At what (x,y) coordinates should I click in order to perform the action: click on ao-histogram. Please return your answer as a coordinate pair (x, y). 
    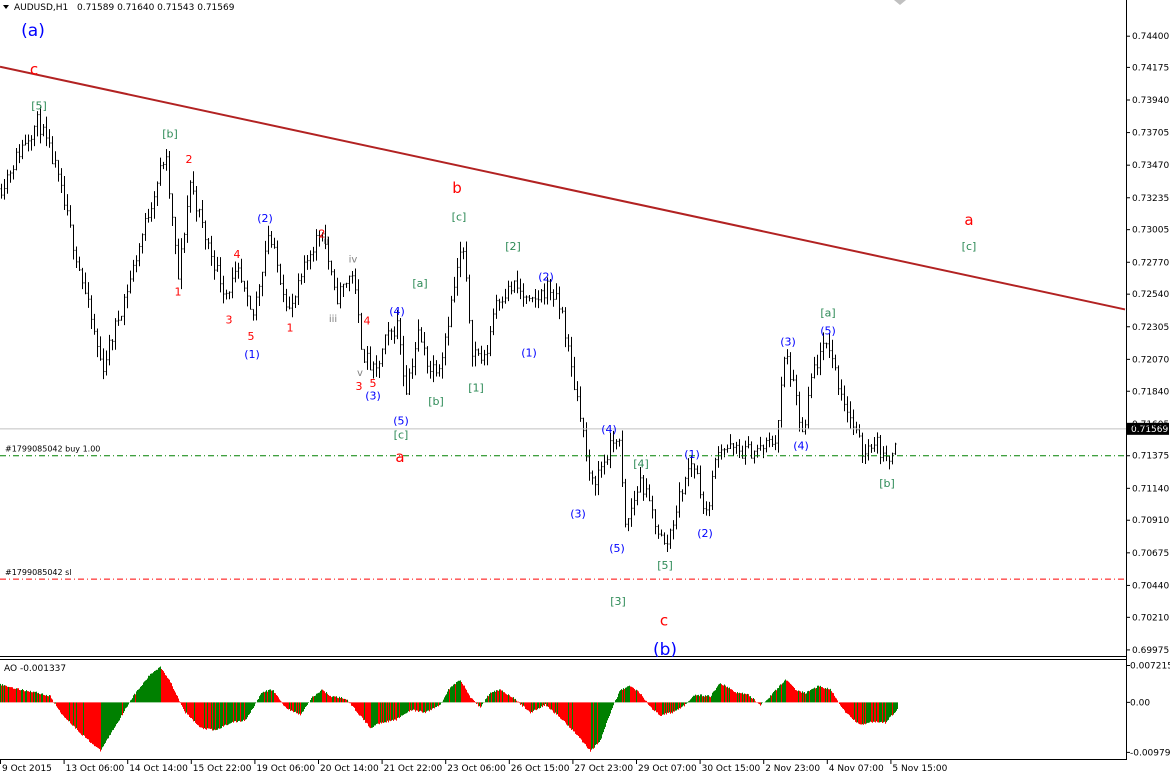
    Looking at the image, I should click on (449, 709).